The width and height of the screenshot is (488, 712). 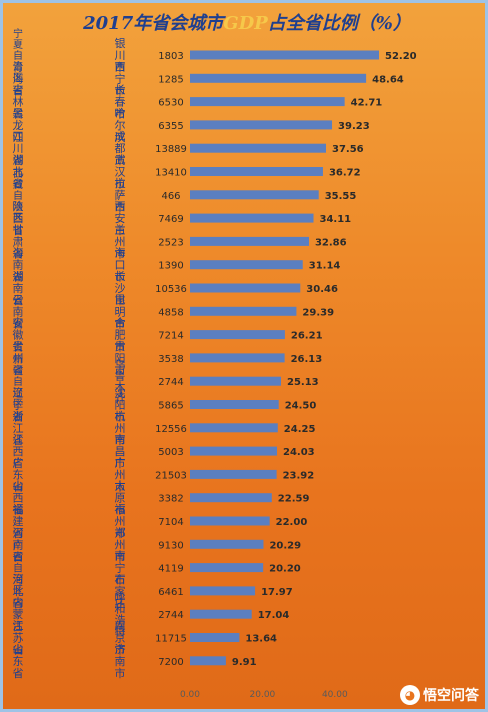 I want to click on data-label: 26.13, so click(x=307, y=359).